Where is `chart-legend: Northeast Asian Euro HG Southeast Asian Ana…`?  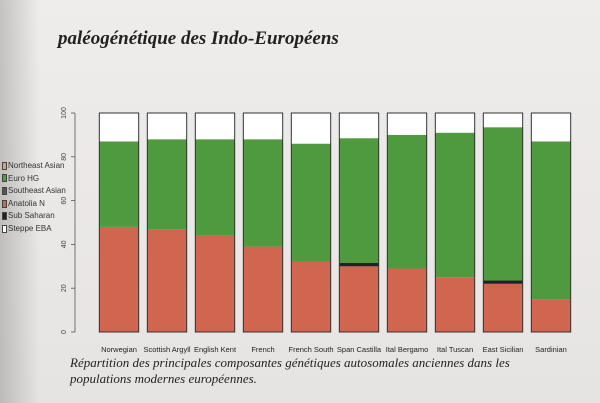 chart-legend: Northeast Asian Euro HG Southeast Asian Ana… is located at coordinates (34, 198).